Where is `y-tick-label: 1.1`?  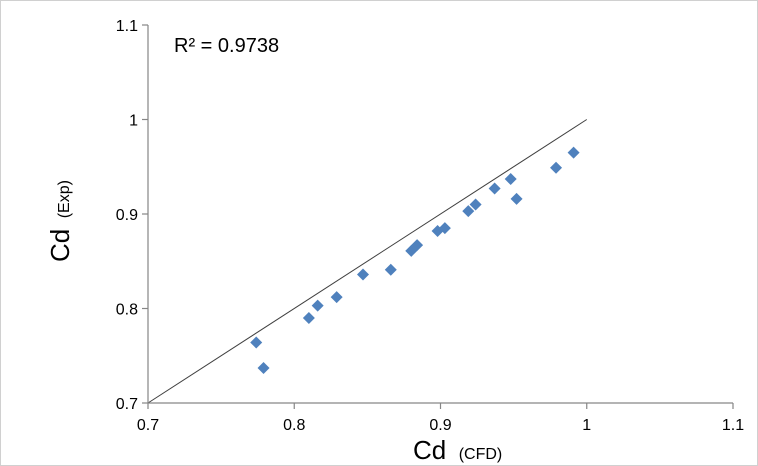 y-tick-label: 1.1 is located at coordinates (127, 26).